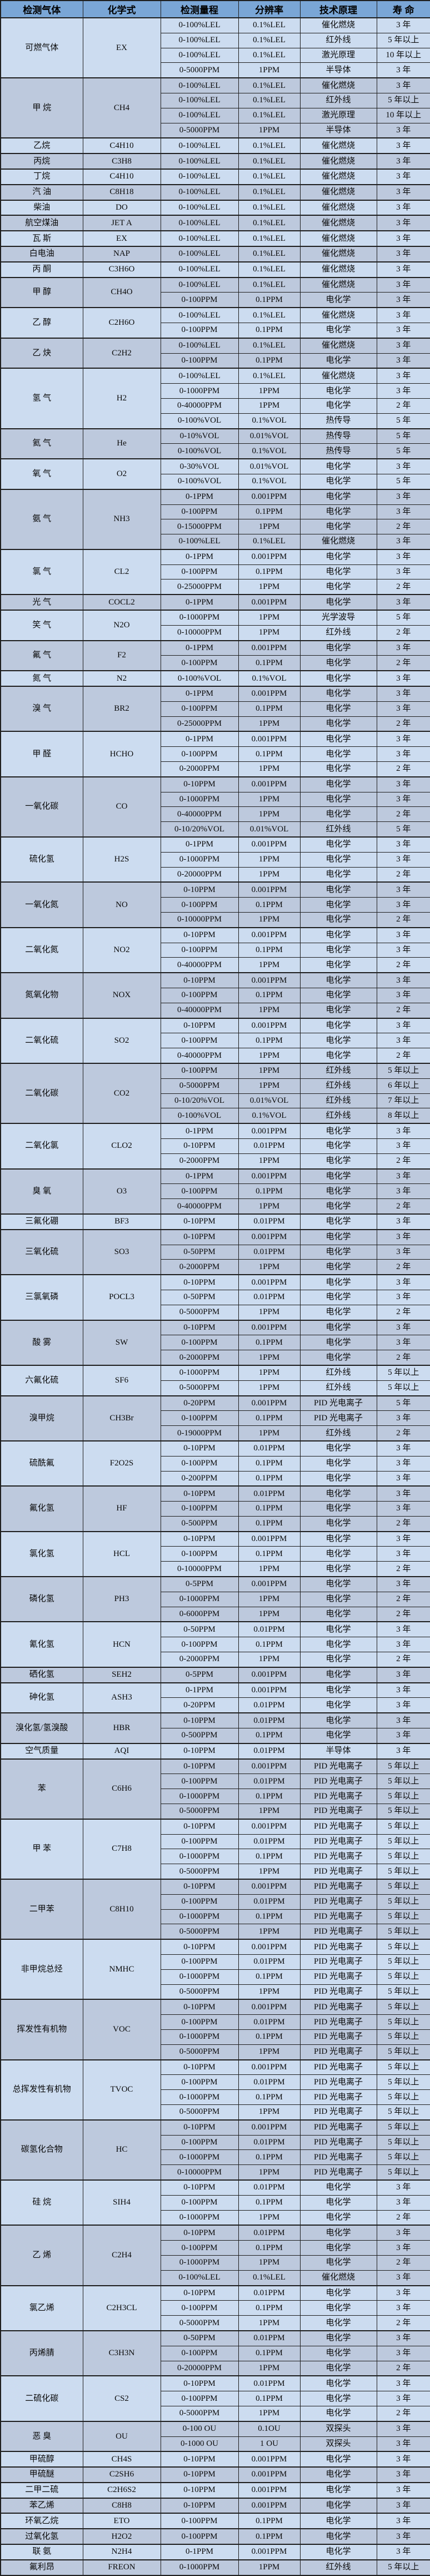 This screenshot has height=2576, width=430. What do you see at coordinates (200, 2052) in the screenshot?
I see `range-cell: 0-5000PPM` at bounding box center [200, 2052].